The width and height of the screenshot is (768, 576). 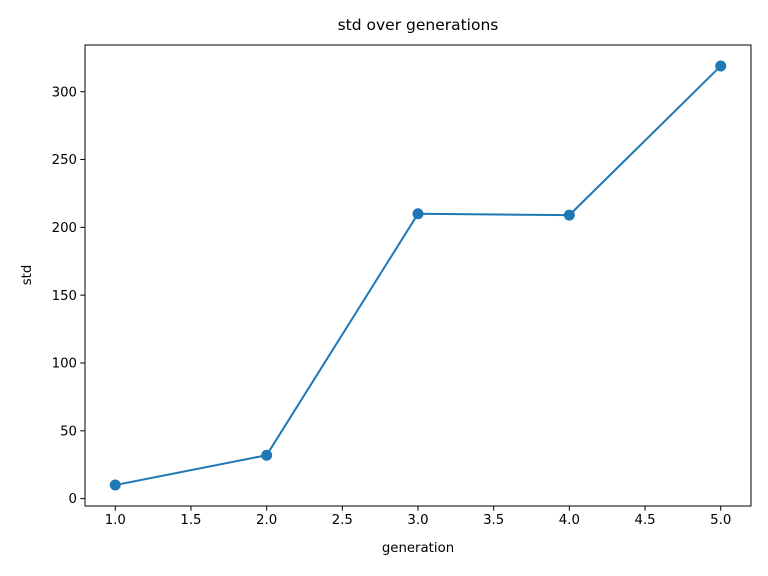 What do you see at coordinates (64, 228) in the screenshot?
I see `y-tick-label: 200` at bounding box center [64, 228].